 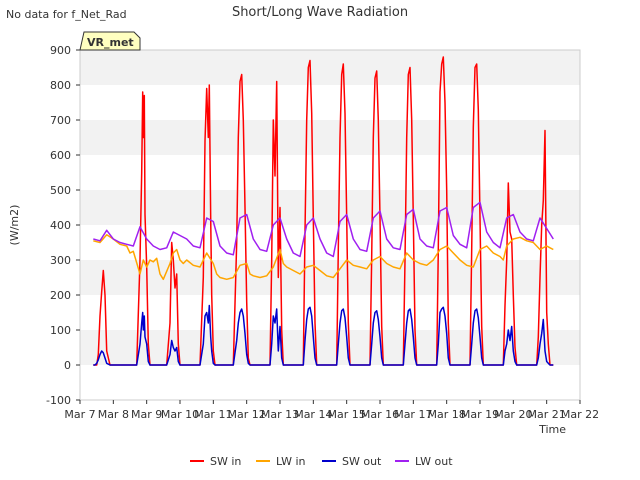 What do you see at coordinates (380, 414) in the screenshot?
I see `x-tick-label: Mar 16` at bounding box center [380, 414].